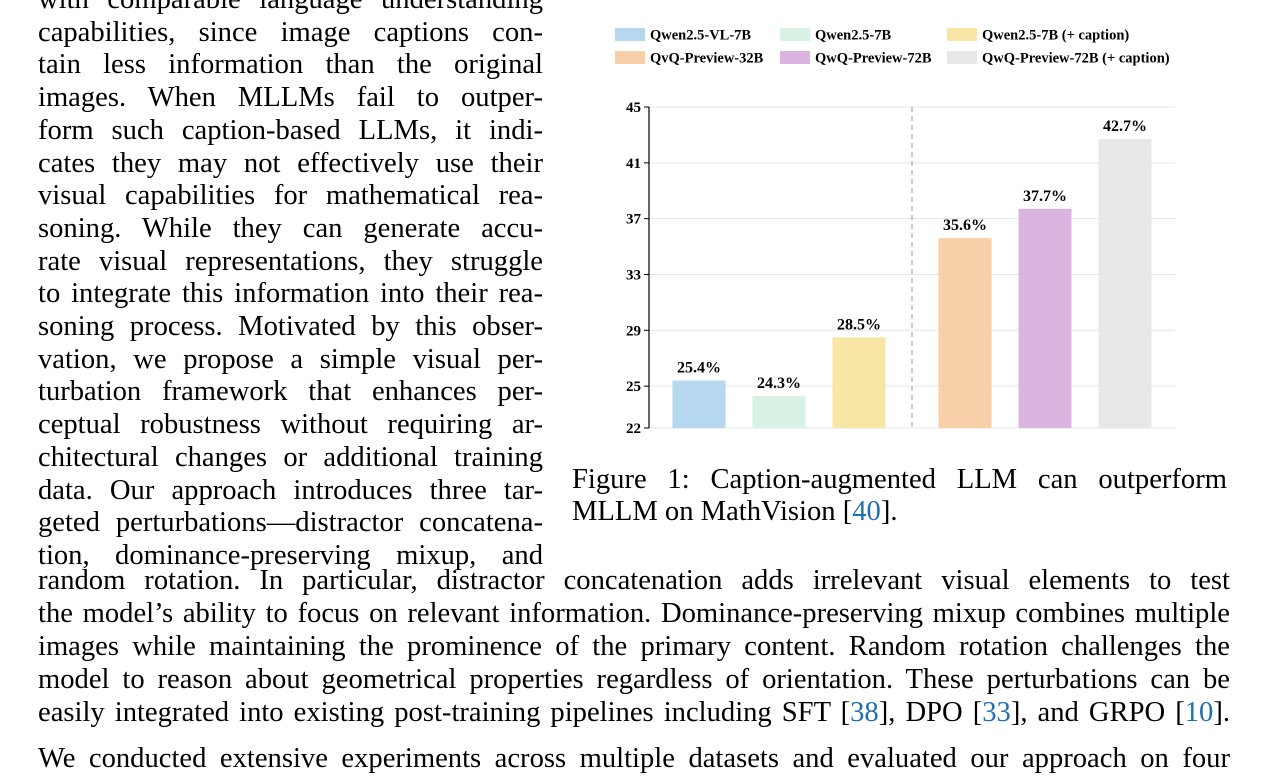 Image resolution: width=1283 pixels, height=776 pixels. What do you see at coordinates (290, 130) in the screenshot?
I see `text-line: form such caption-based LLMs, it indi-` at bounding box center [290, 130].